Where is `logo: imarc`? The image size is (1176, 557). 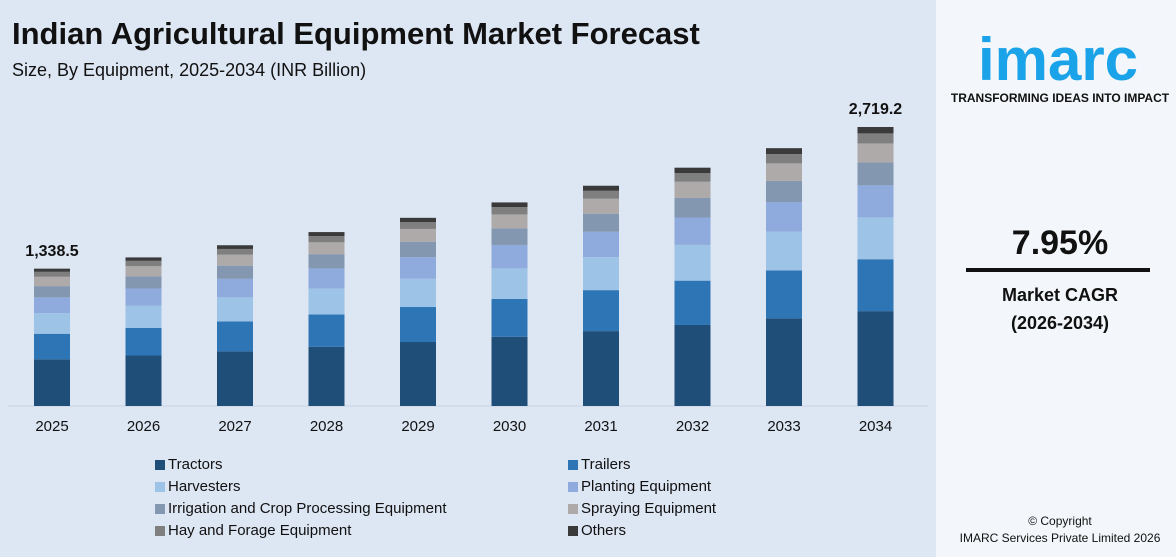
logo: imarc is located at coordinates (1058, 59).